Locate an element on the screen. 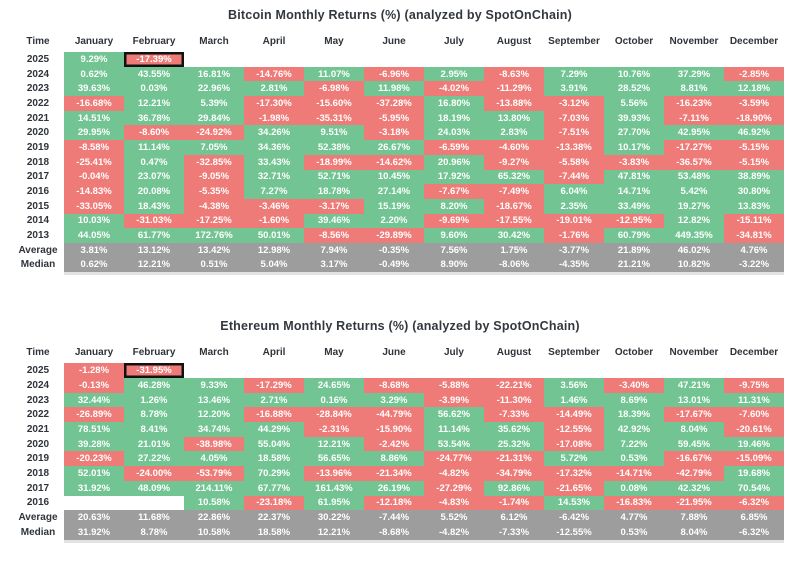  table-cell: 14.71% is located at coordinates (634, 191).